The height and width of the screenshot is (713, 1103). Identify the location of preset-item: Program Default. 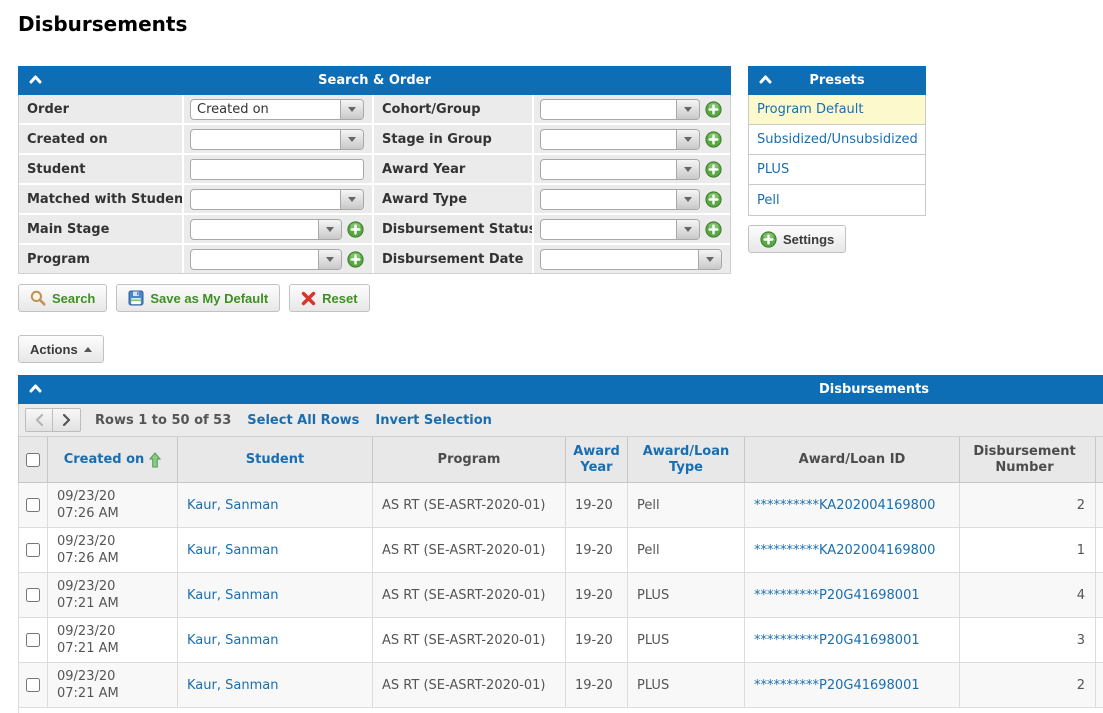
(837, 110).